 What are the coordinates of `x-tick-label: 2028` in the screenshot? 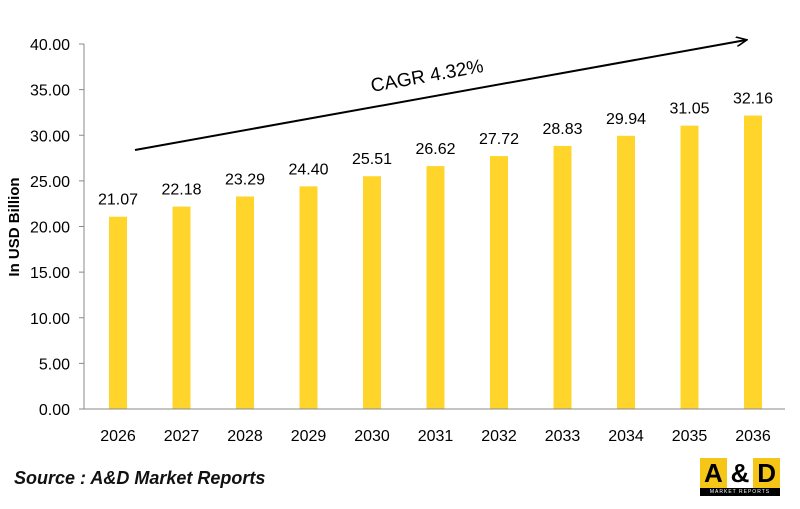 It's located at (245, 436).